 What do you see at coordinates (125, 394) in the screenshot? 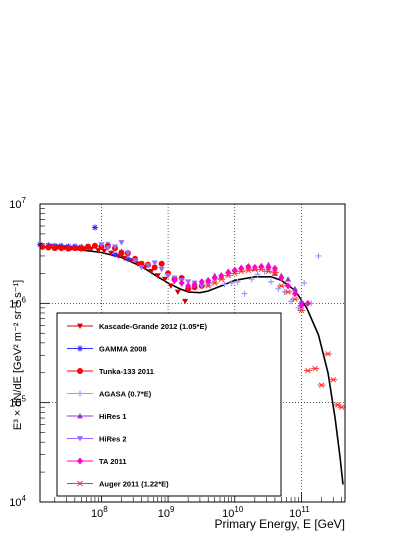
I see `legend-label: AGASA (0.7*E)` at bounding box center [125, 394].